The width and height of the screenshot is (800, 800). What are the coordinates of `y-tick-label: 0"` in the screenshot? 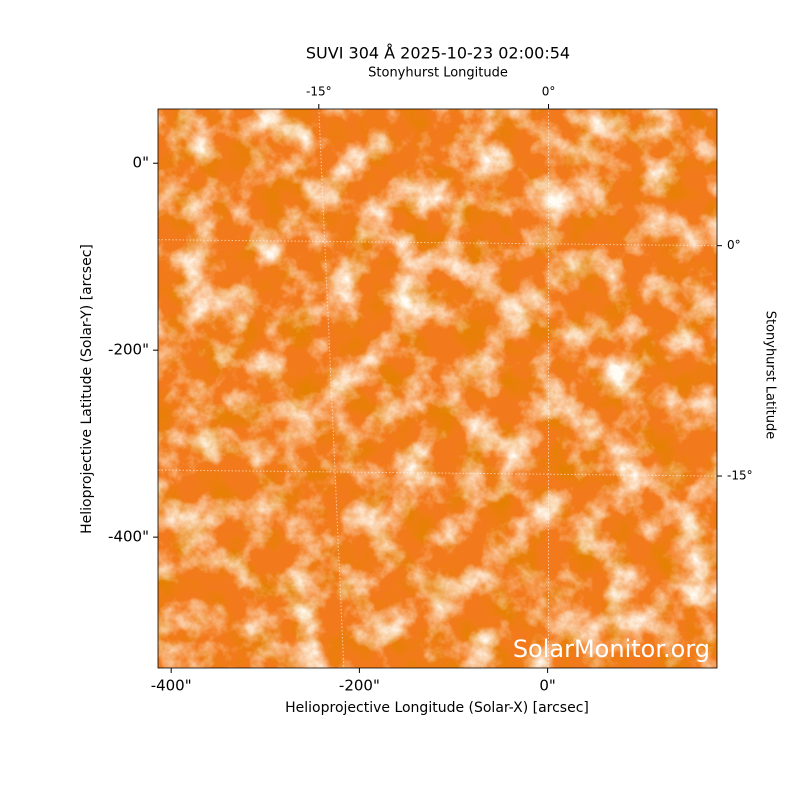 It's located at (141, 163).